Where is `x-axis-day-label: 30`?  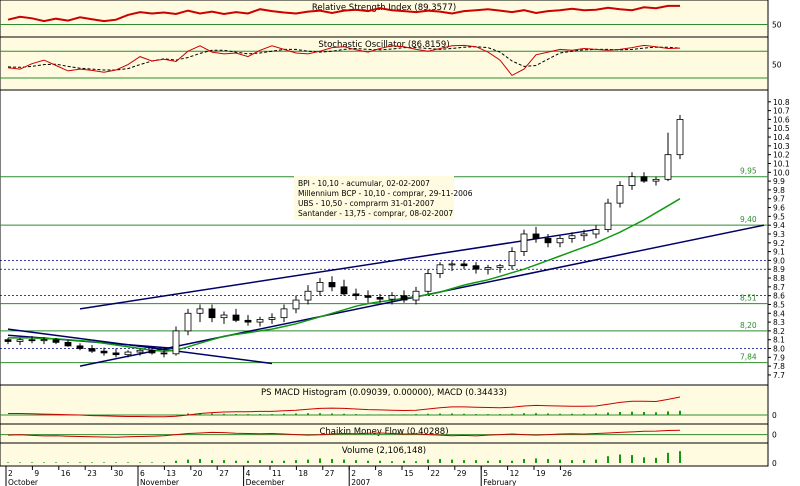 x-axis-day-label: 30 is located at coordinates (119, 473).